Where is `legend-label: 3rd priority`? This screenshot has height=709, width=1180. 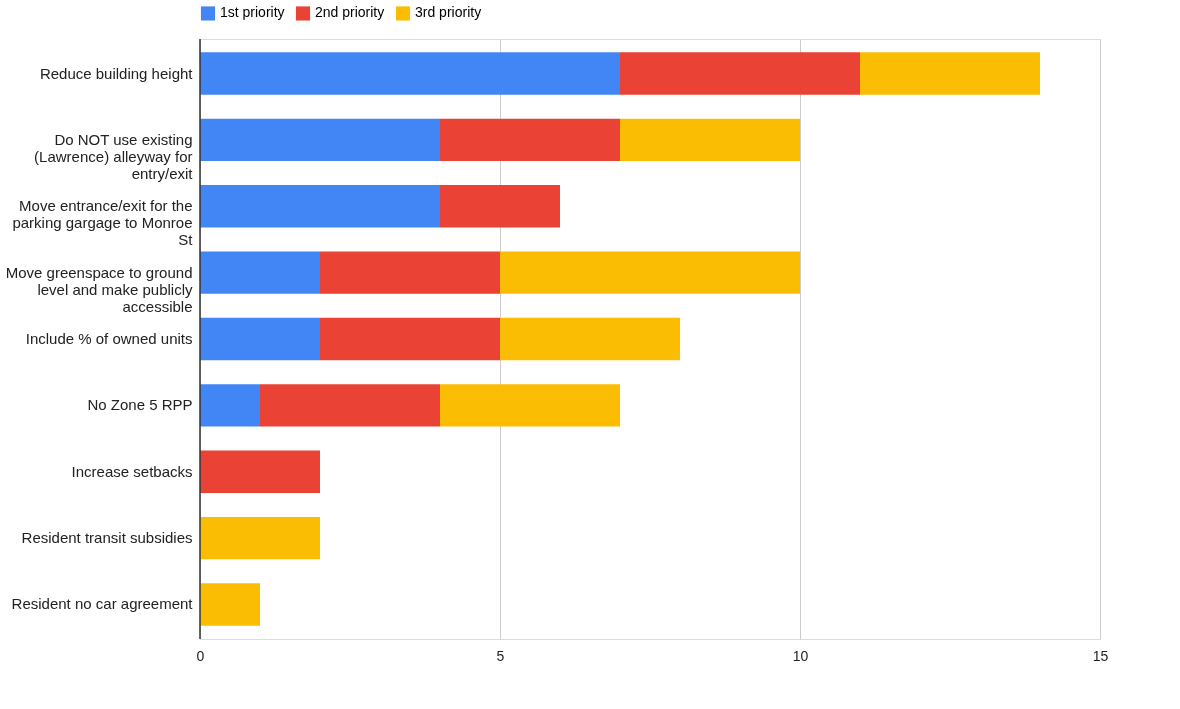 legend-label: 3rd priority is located at coordinates (448, 12).